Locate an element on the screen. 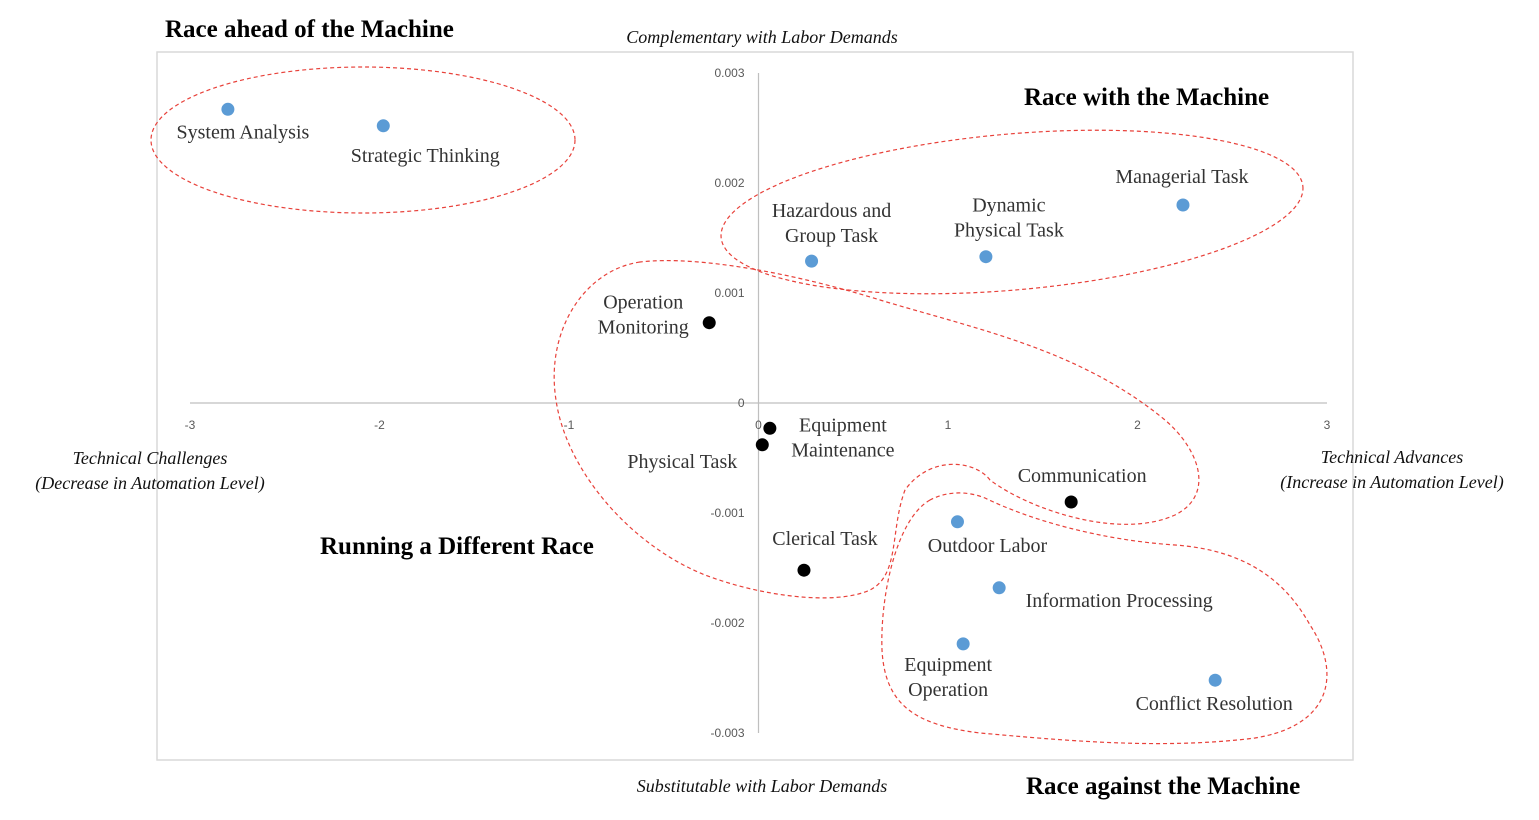 Image resolution: width=1539 pixels, height=820 pixels. data-point-label: Information Processing is located at coordinates (1119, 601).